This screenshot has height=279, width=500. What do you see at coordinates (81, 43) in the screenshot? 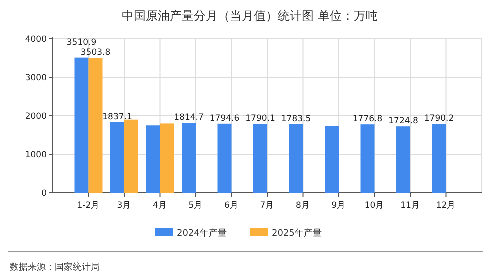
I see `data-label: 3510.9` at bounding box center [81, 43].